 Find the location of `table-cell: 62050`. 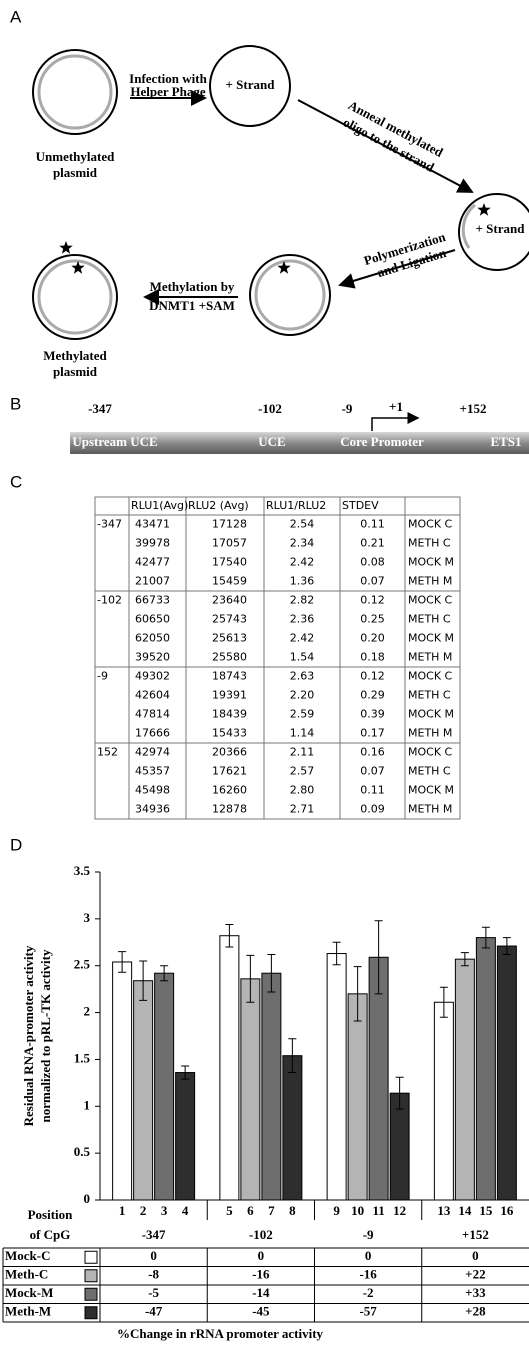

table-cell: 62050 is located at coordinates (152, 638).